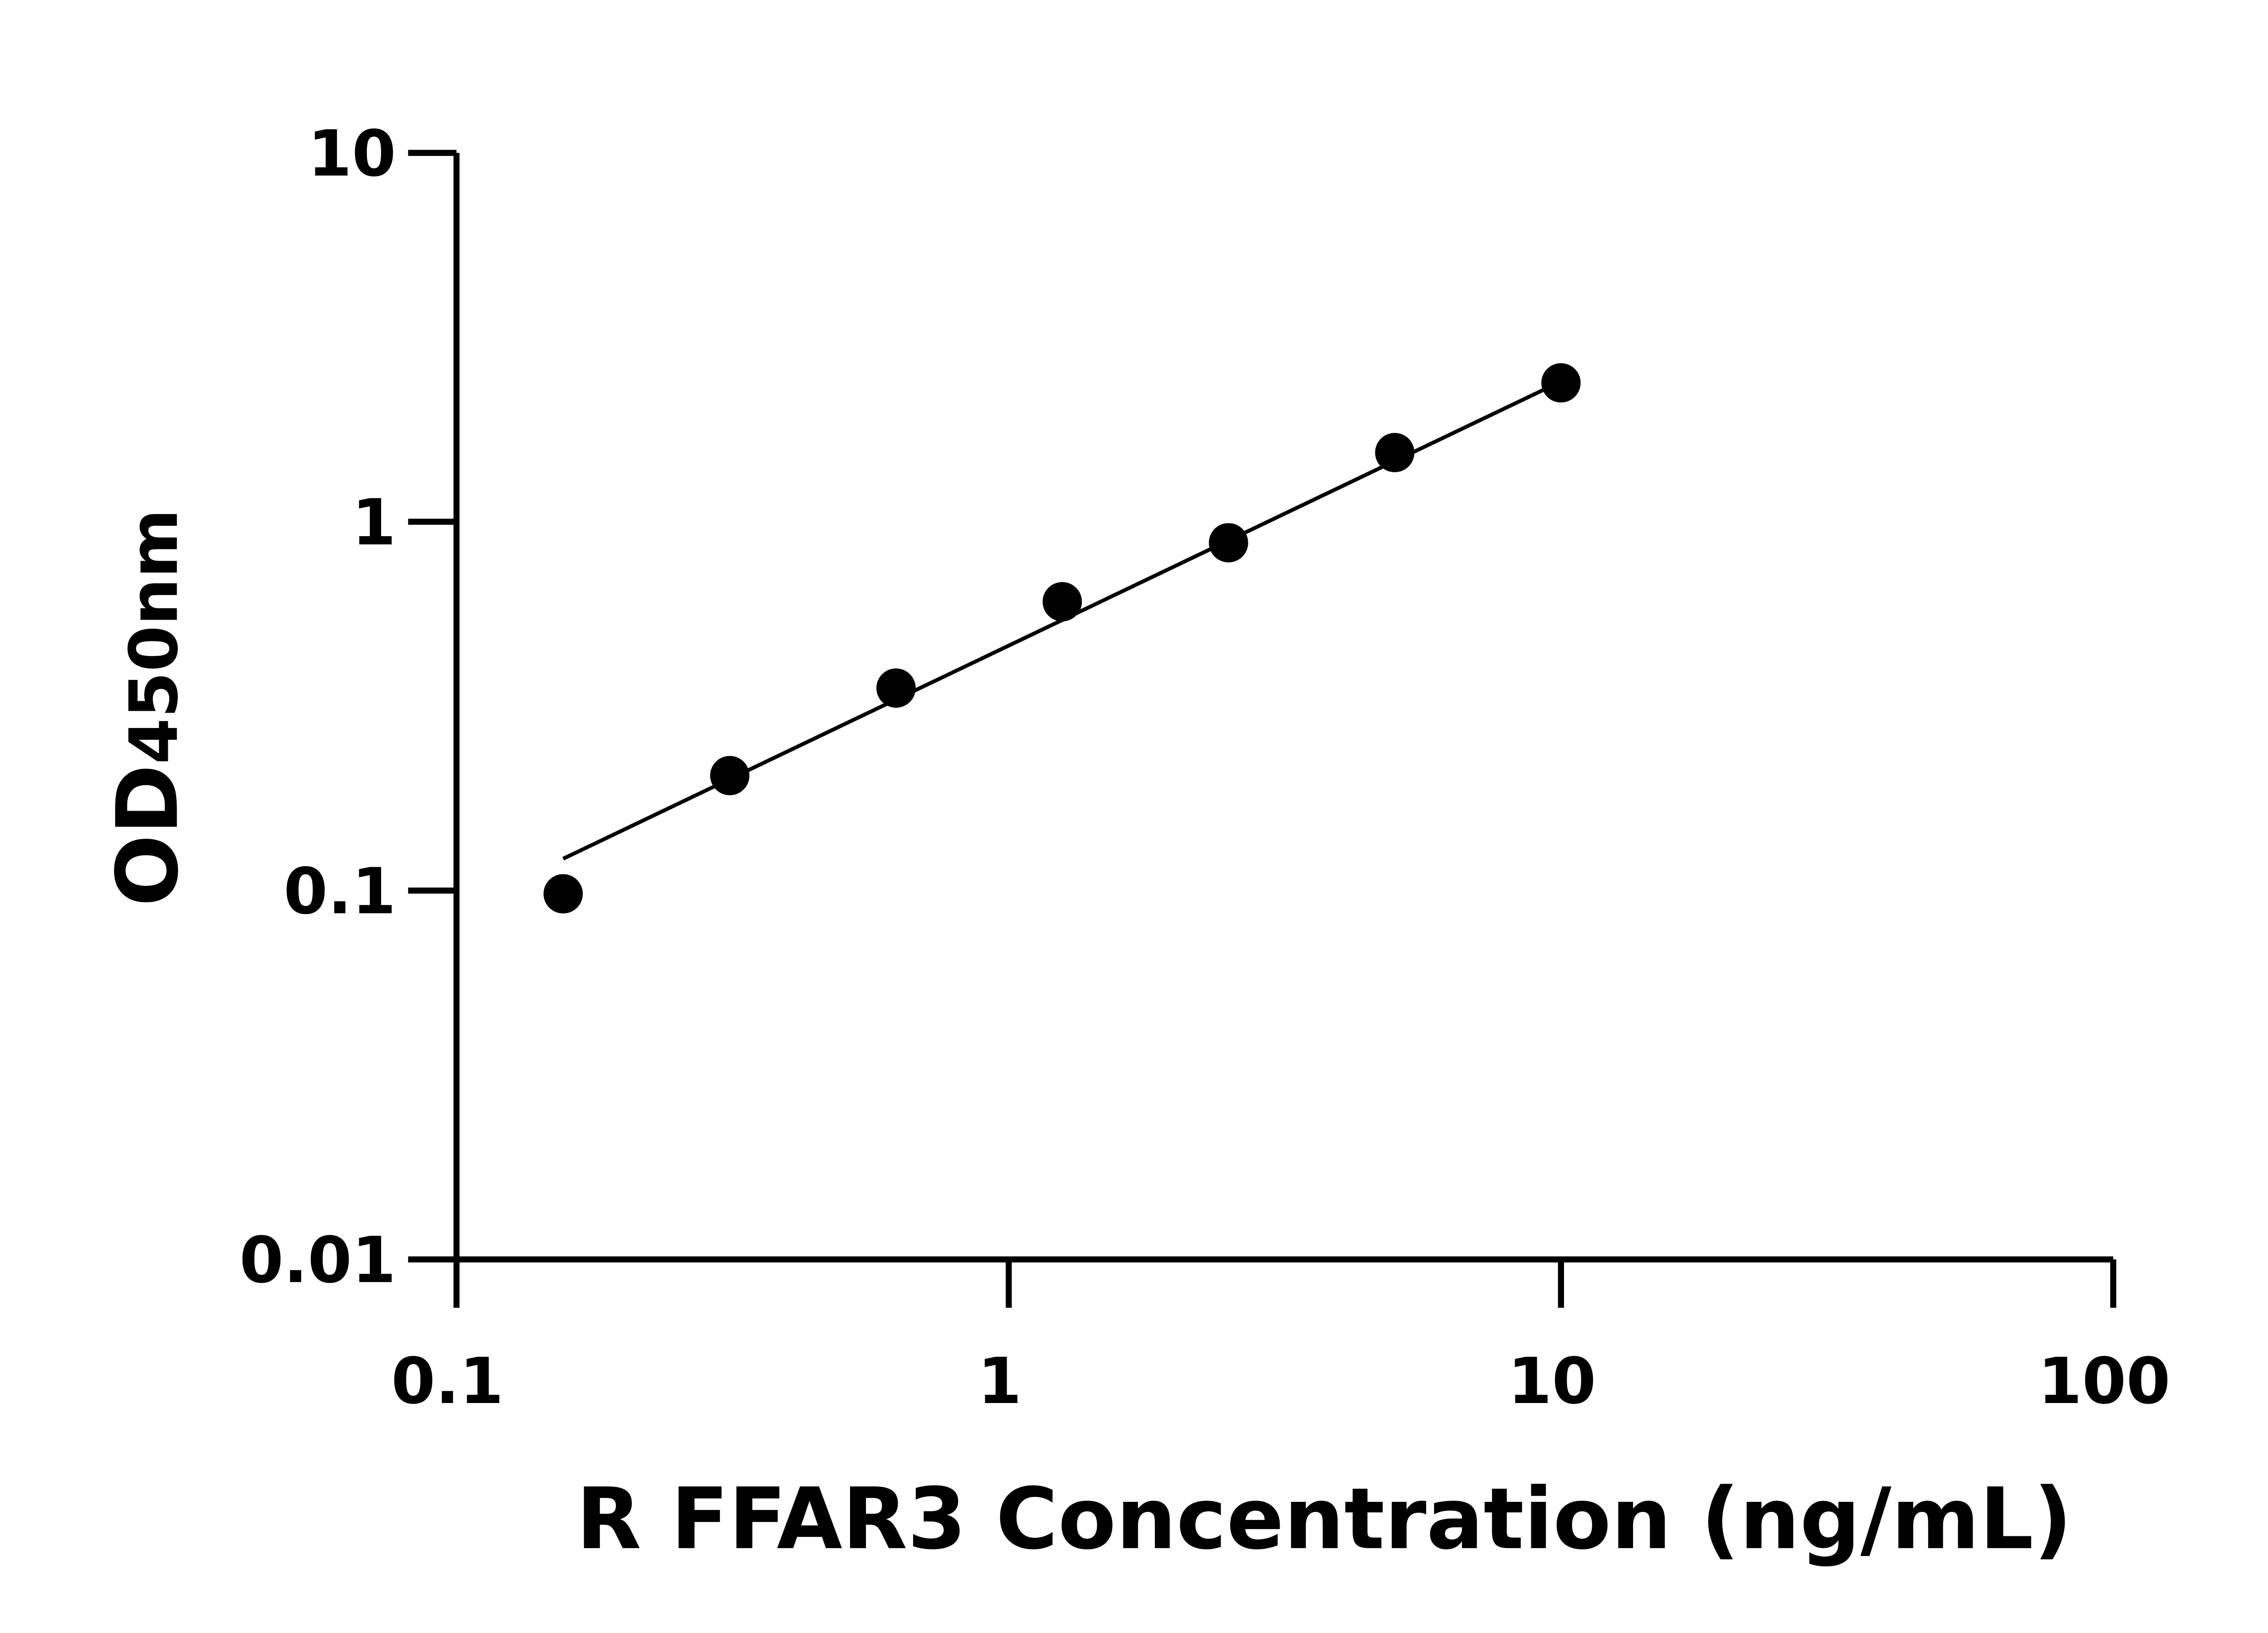 The height and width of the screenshot is (1633, 2268). I want to click on x-tick-label: 0.1, so click(447, 1381).